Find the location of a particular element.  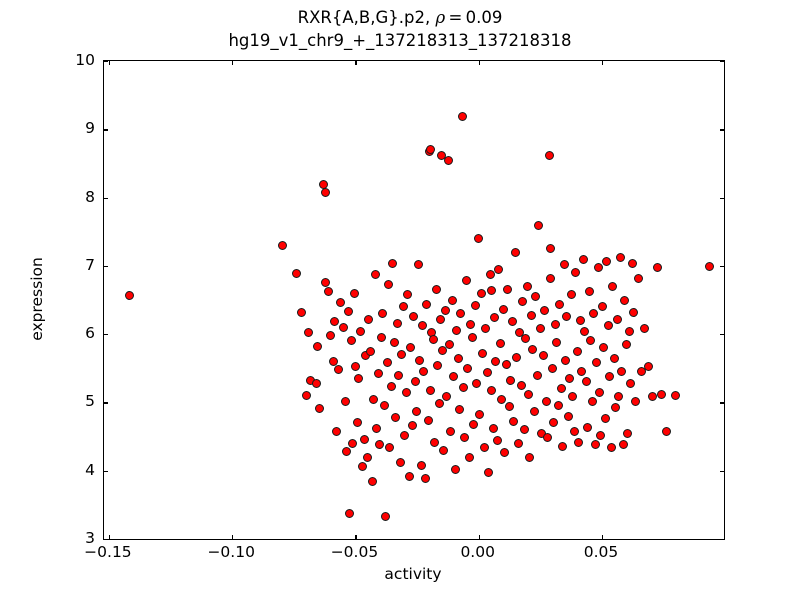

y-tick-label: 6 is located at coordinates (90, 333).